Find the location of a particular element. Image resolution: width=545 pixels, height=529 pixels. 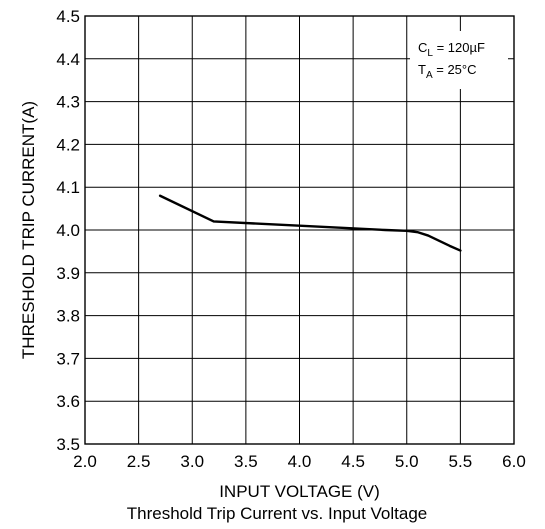

x-tick-label-0: 2.0 is located at coordinates (85, 461).